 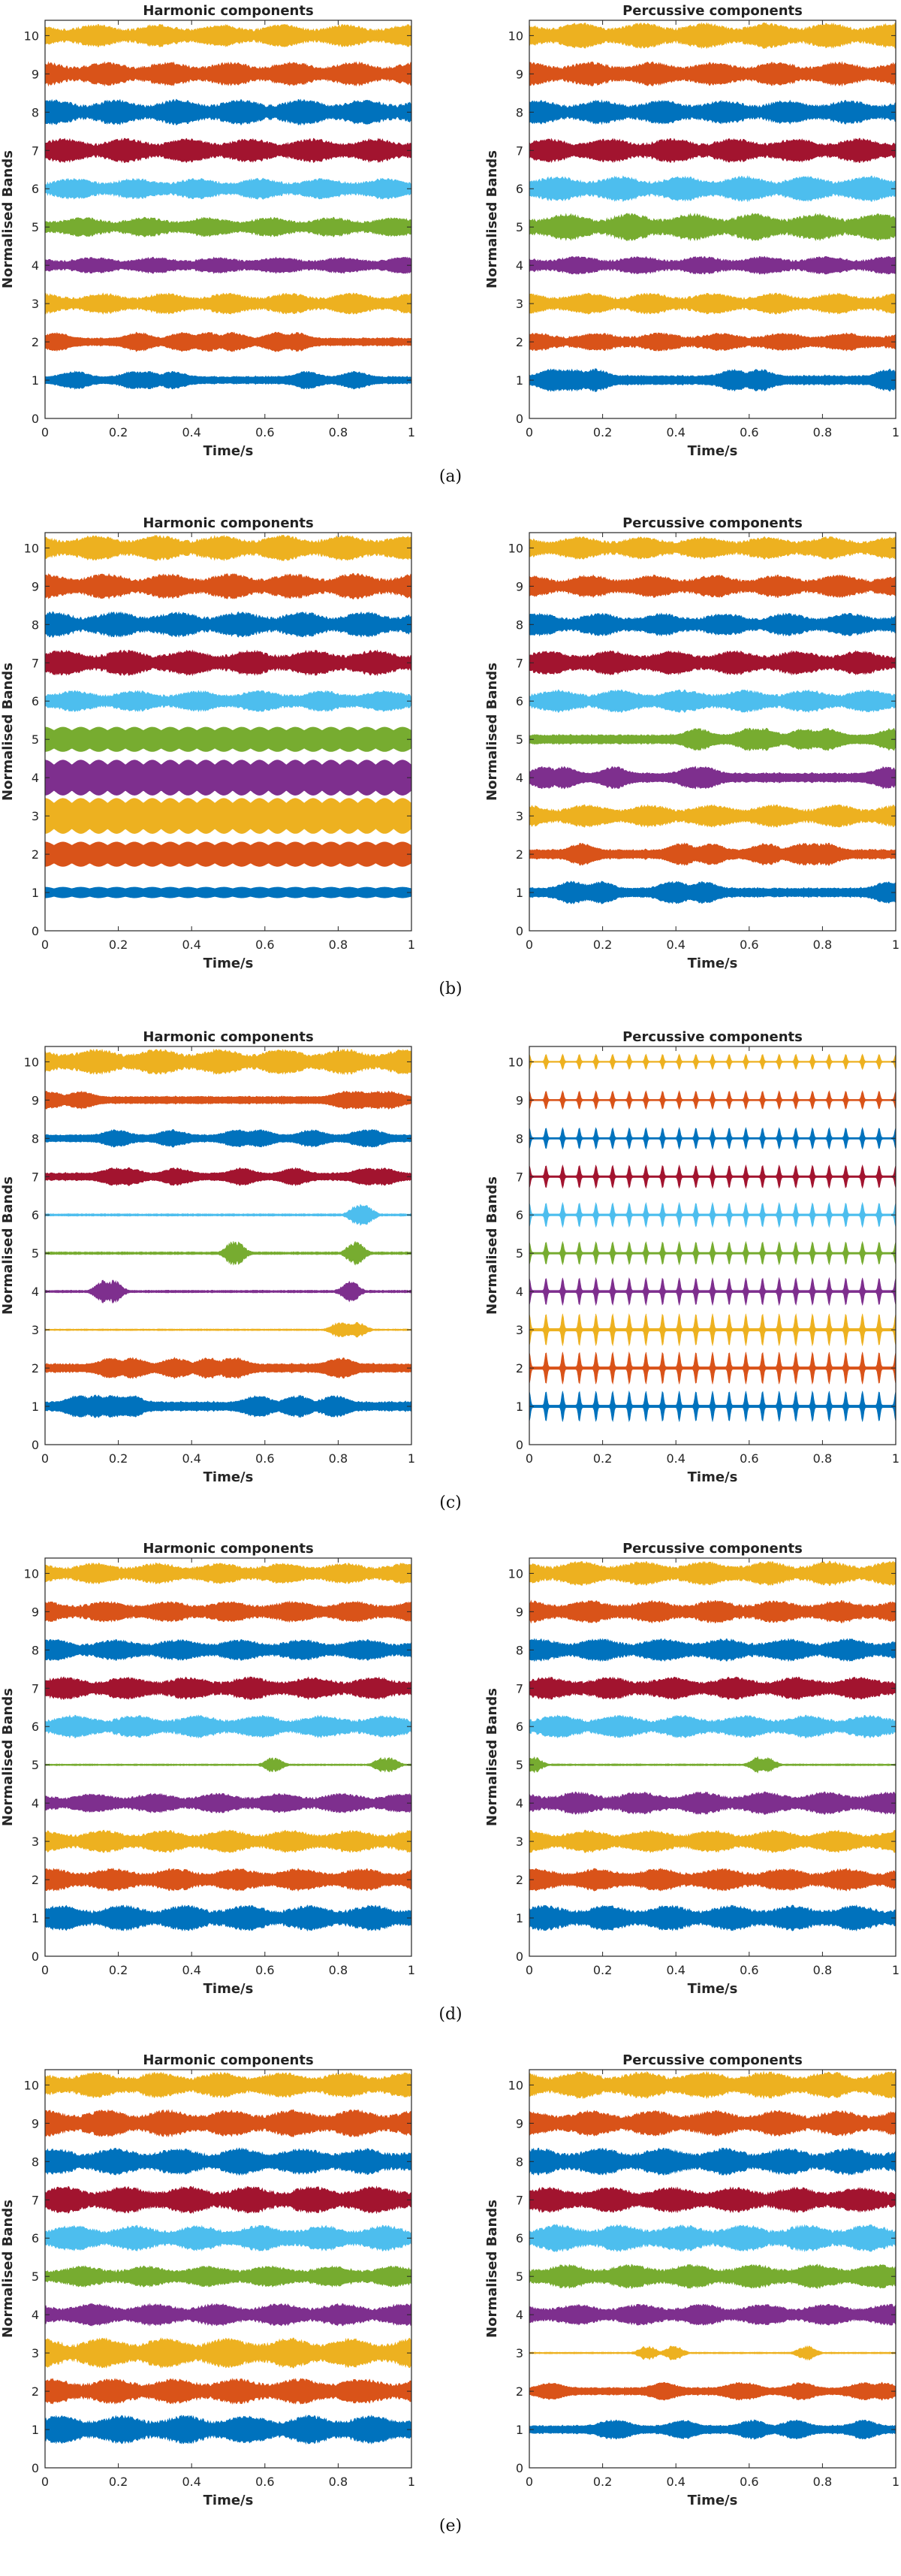 What do you see at coordinates (450, 1502) in the screenshot?
I see `subfigure-caption: (c)` at bounding box center [450, 1502].